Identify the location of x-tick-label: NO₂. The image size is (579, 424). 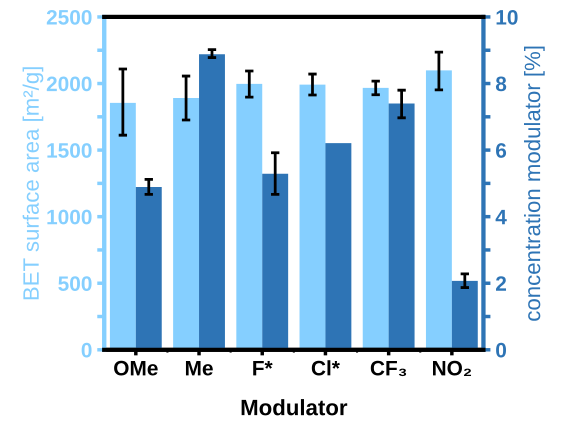
(452, 368).